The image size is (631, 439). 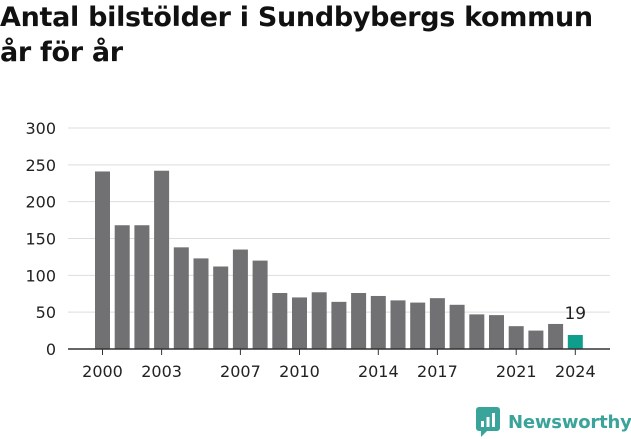 What do you see at coordinates (536, 339) in the screenshot?
I see `bar-2022` at bounding box center [536, 339].